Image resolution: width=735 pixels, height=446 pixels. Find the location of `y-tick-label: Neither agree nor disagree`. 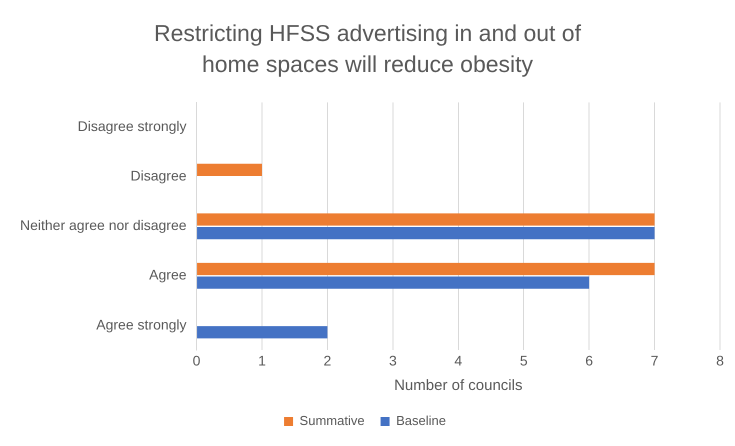

y-tick-label: Neither agree nor disagree is located at coordinates (103, 225).